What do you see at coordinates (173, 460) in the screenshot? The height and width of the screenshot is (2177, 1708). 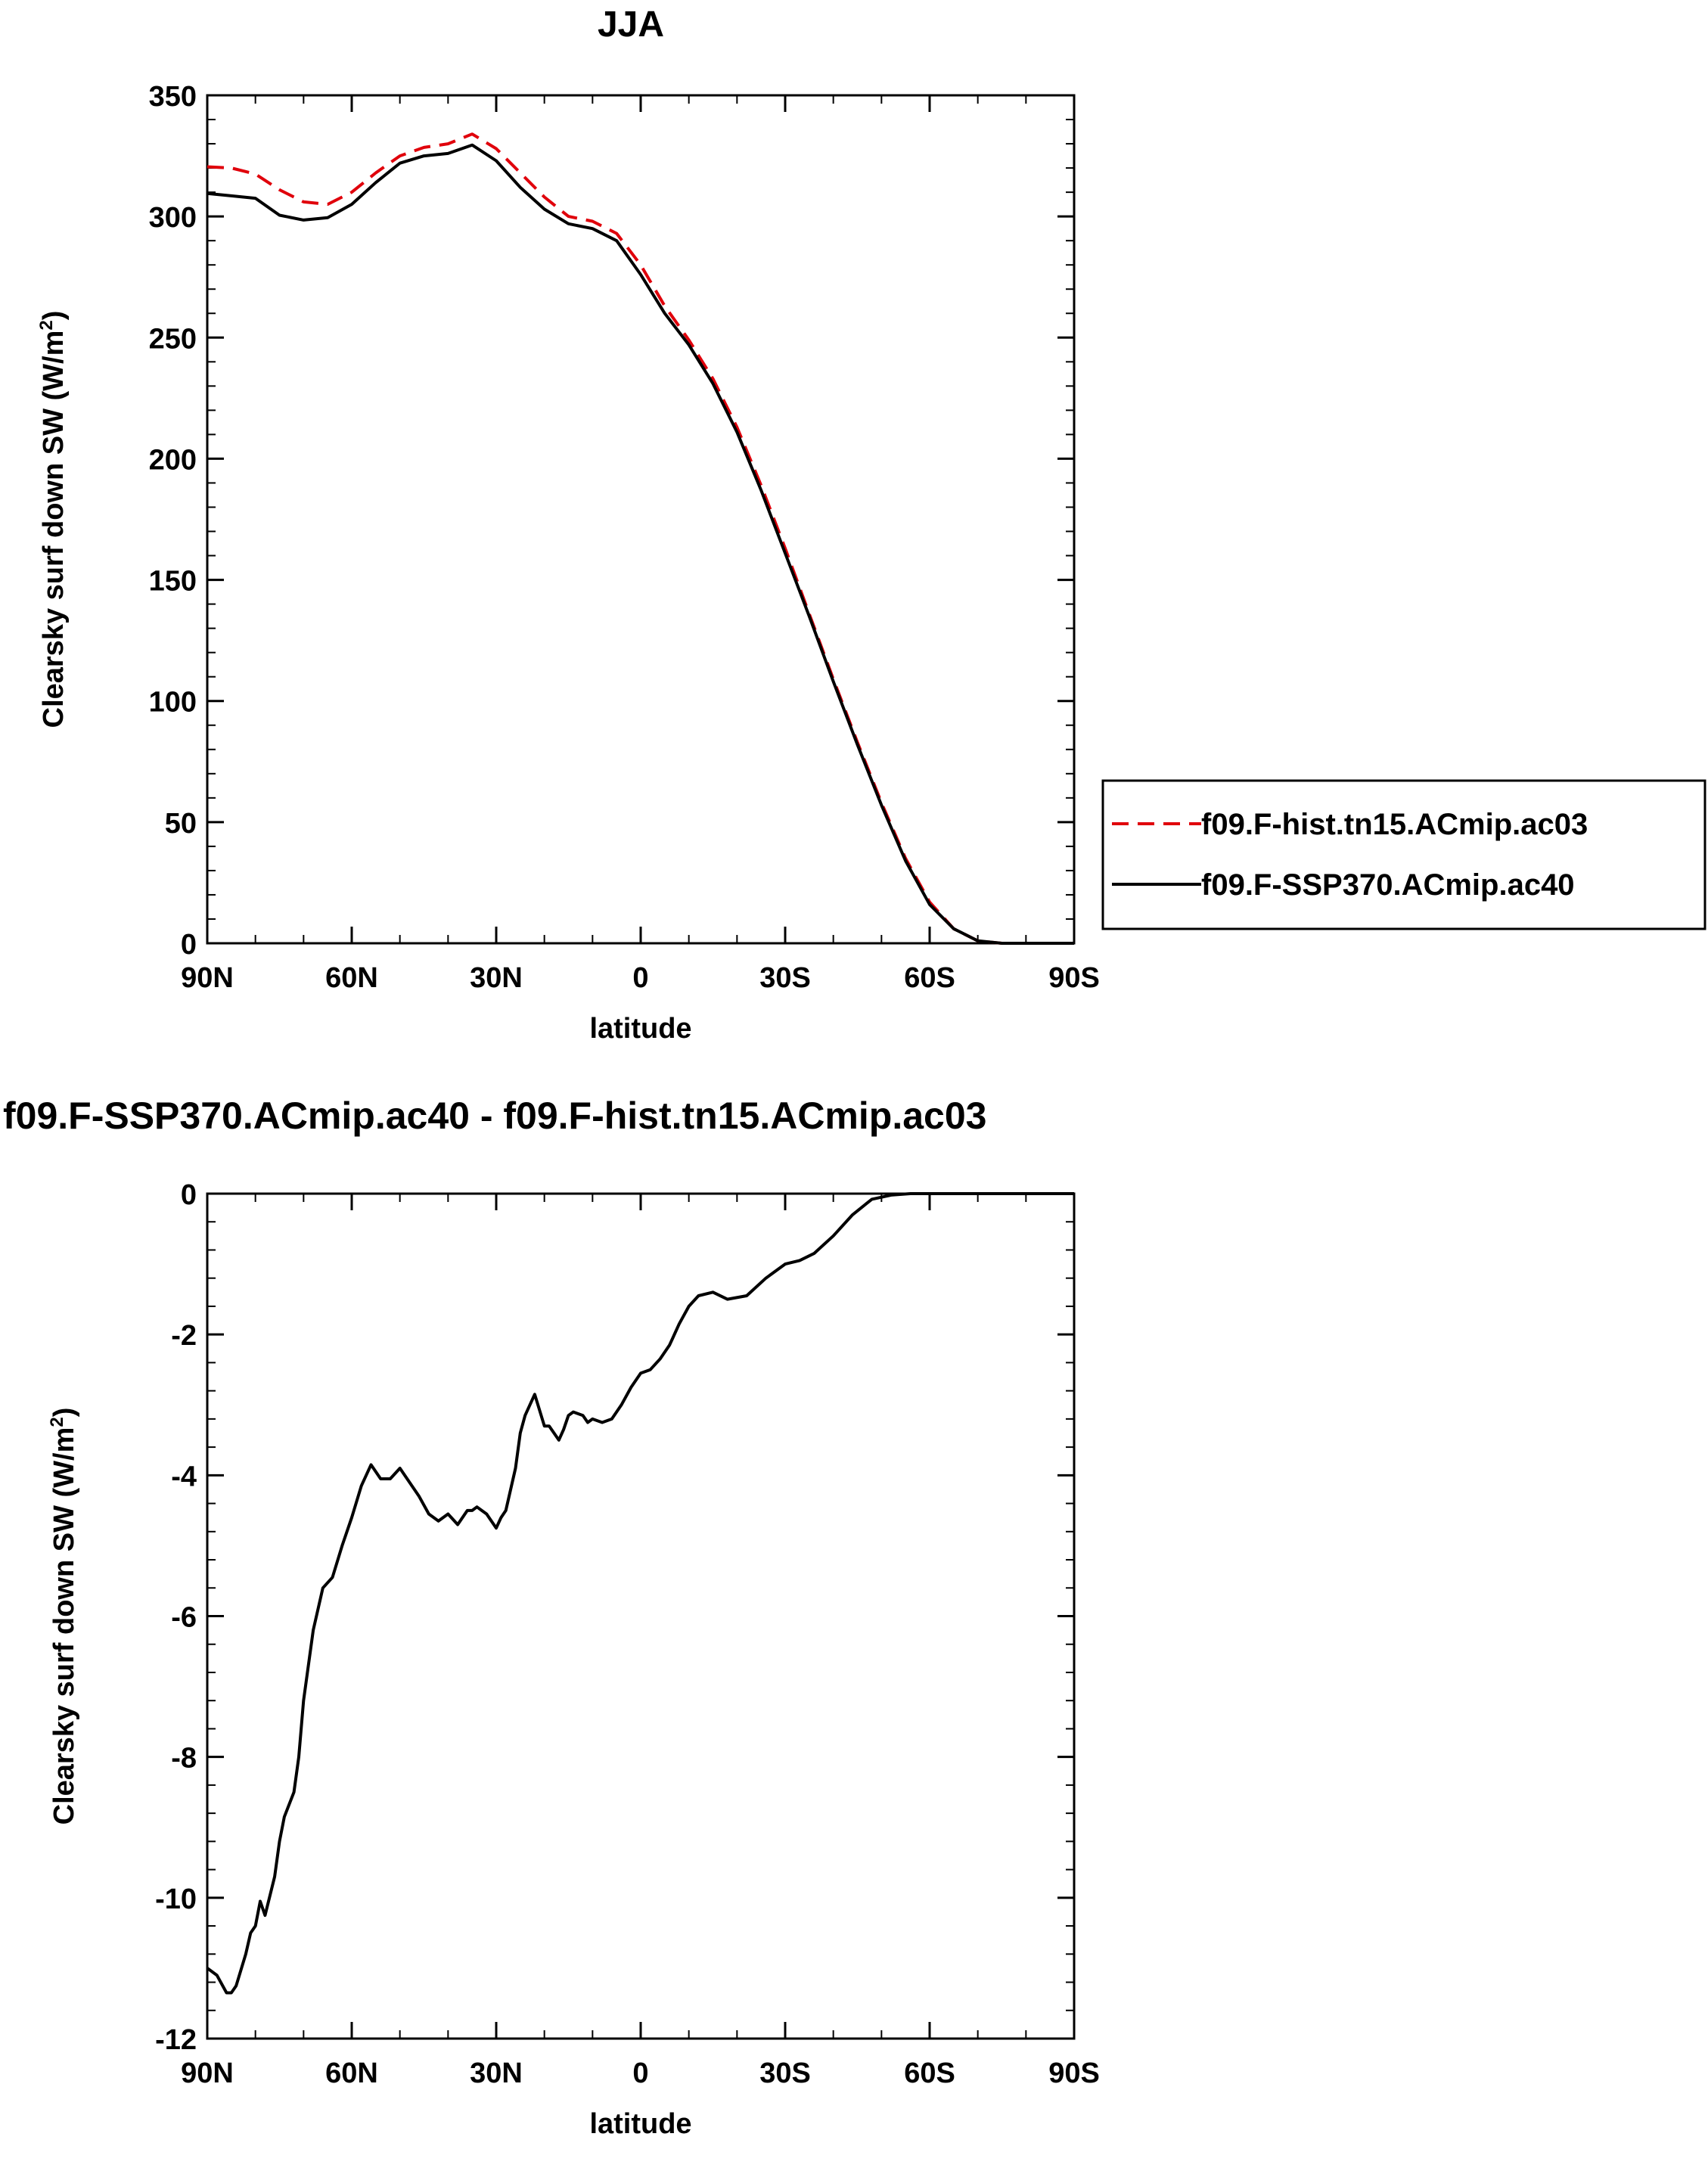 I see `y-tick-label: 200` at bounding box center [173, 460].